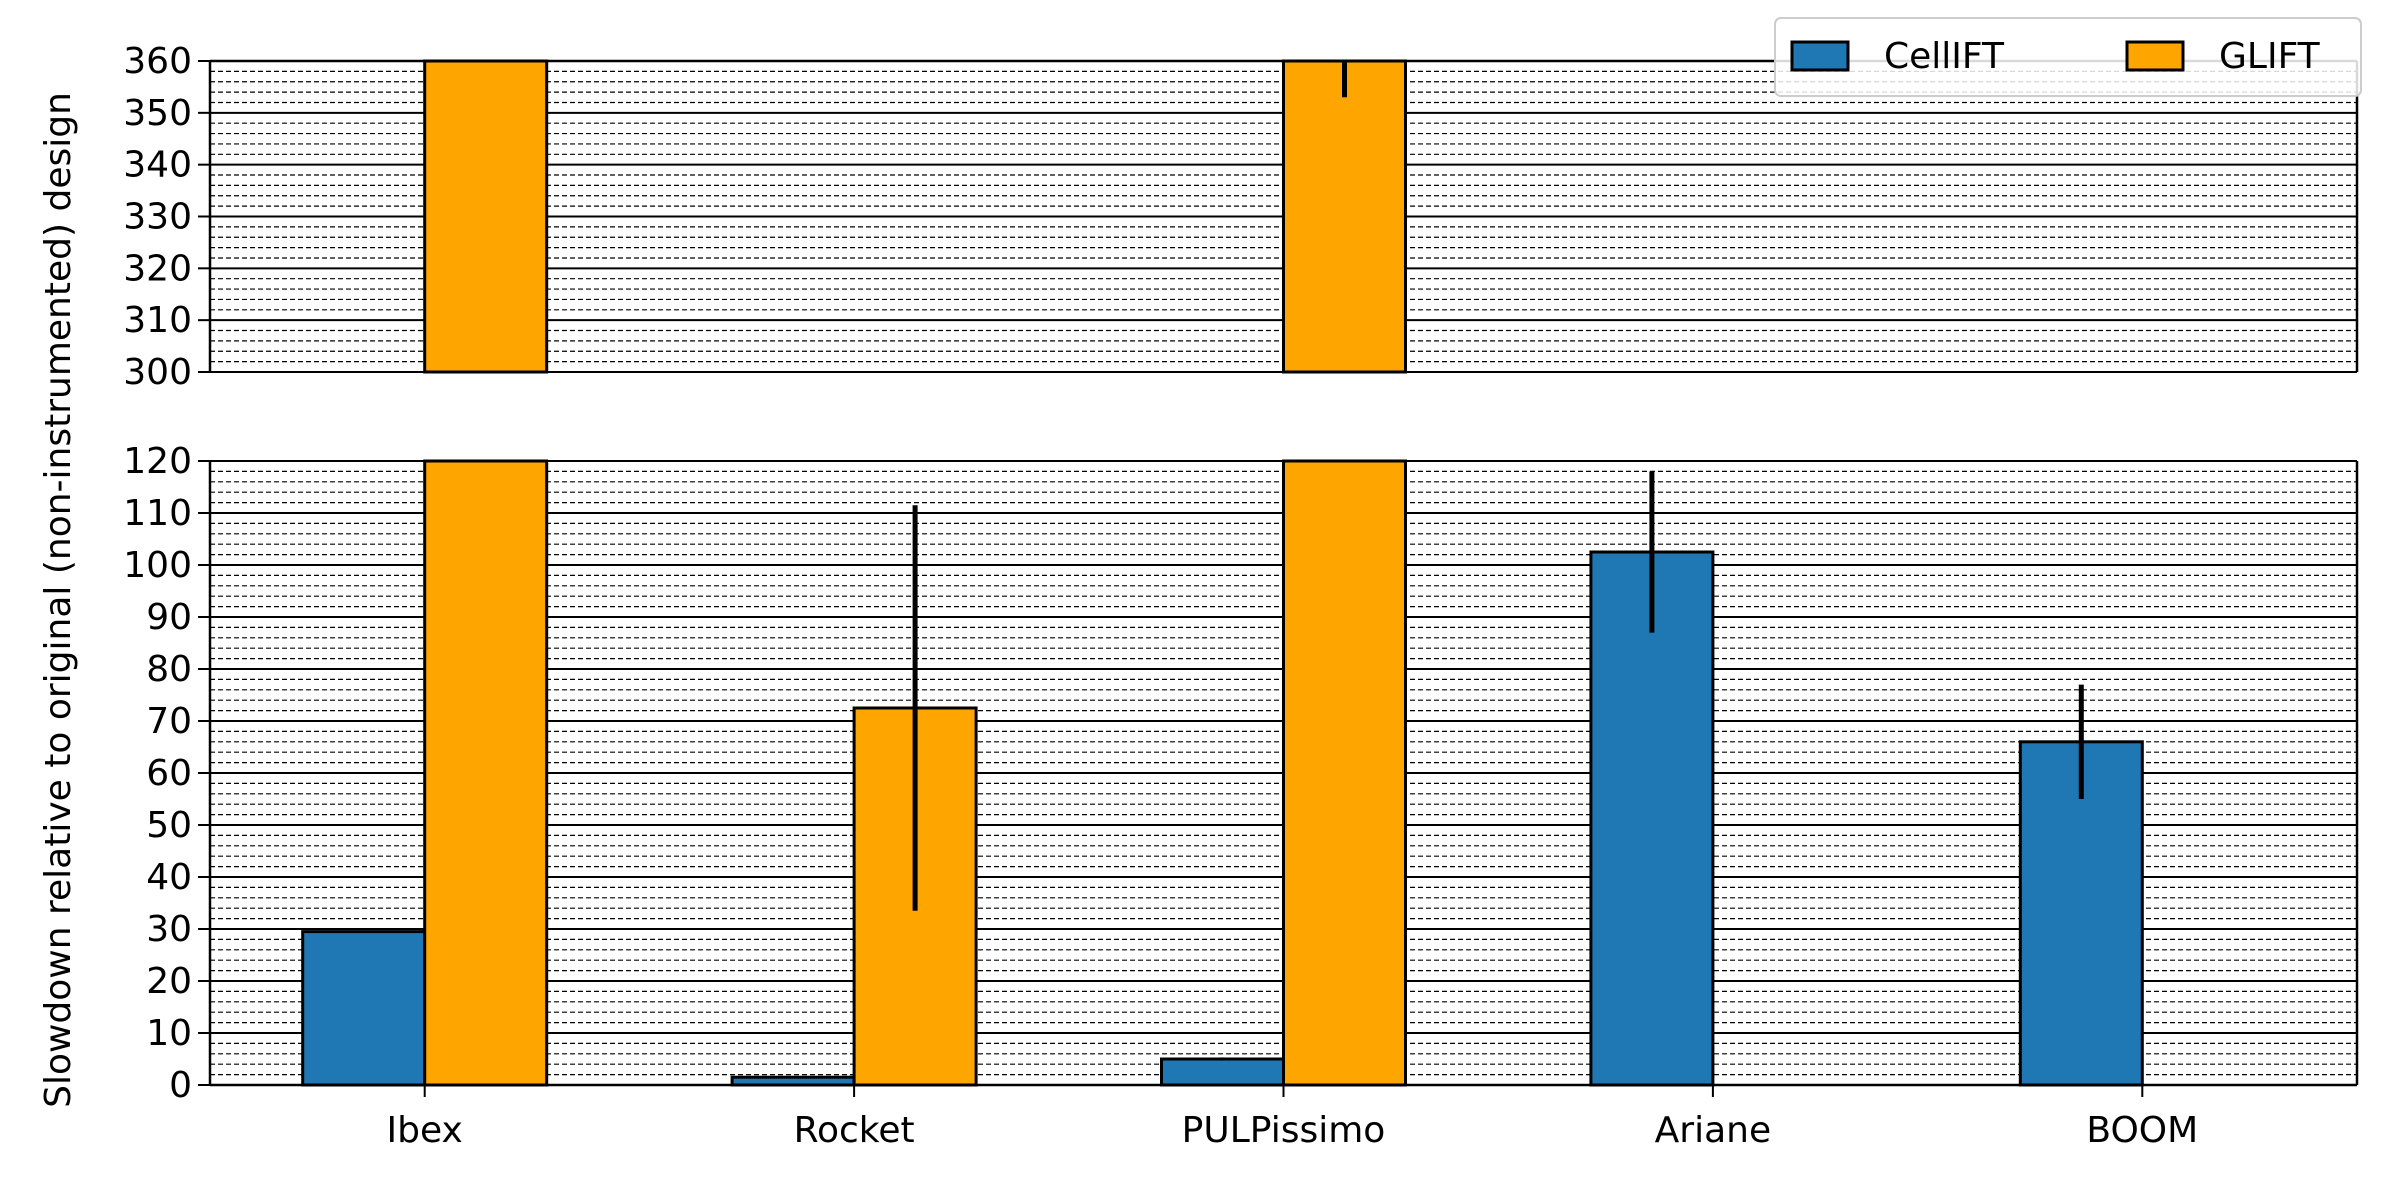 This screenshot has width=2400, height=1200. I want to click on lower-ytick-label: 120, so click(157, 461).